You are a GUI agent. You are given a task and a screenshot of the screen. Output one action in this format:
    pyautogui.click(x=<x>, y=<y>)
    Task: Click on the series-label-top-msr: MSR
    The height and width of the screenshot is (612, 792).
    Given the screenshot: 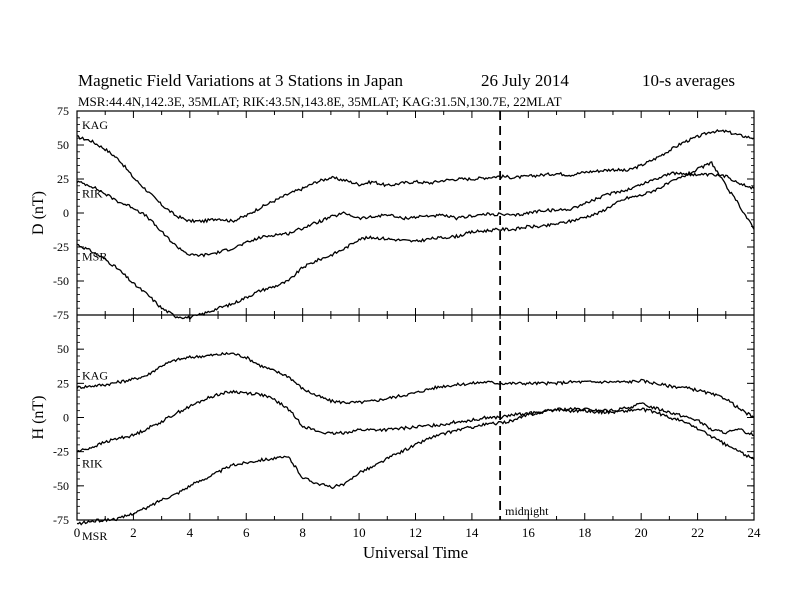 What is the action you would take?
    pyautogui.click(x=94, y=256)
    